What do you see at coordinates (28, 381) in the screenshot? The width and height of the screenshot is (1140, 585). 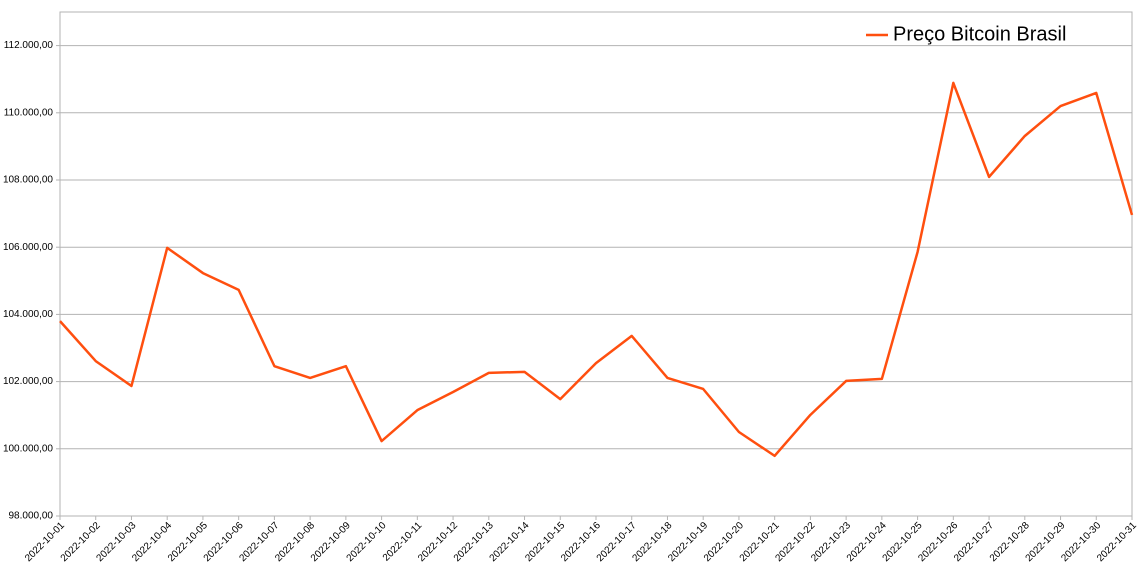 I see `y-tick-label: 102.000,00` at bounding box center [28, 381].